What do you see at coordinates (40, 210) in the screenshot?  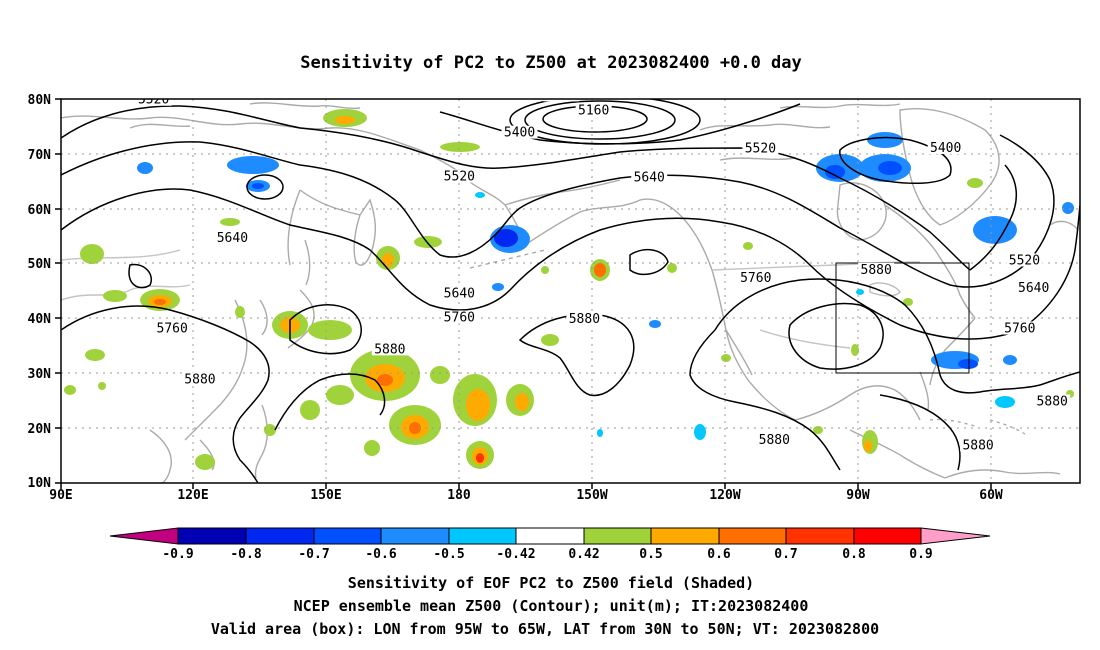 I see `lat-label: 60N` at bounding box center [40, 210].